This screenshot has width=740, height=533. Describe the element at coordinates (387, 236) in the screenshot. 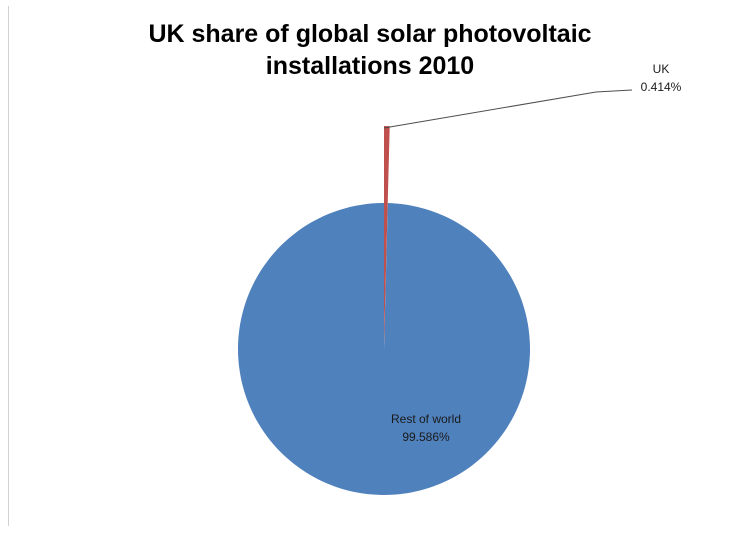

I see `pie-slice-uk` at that location.